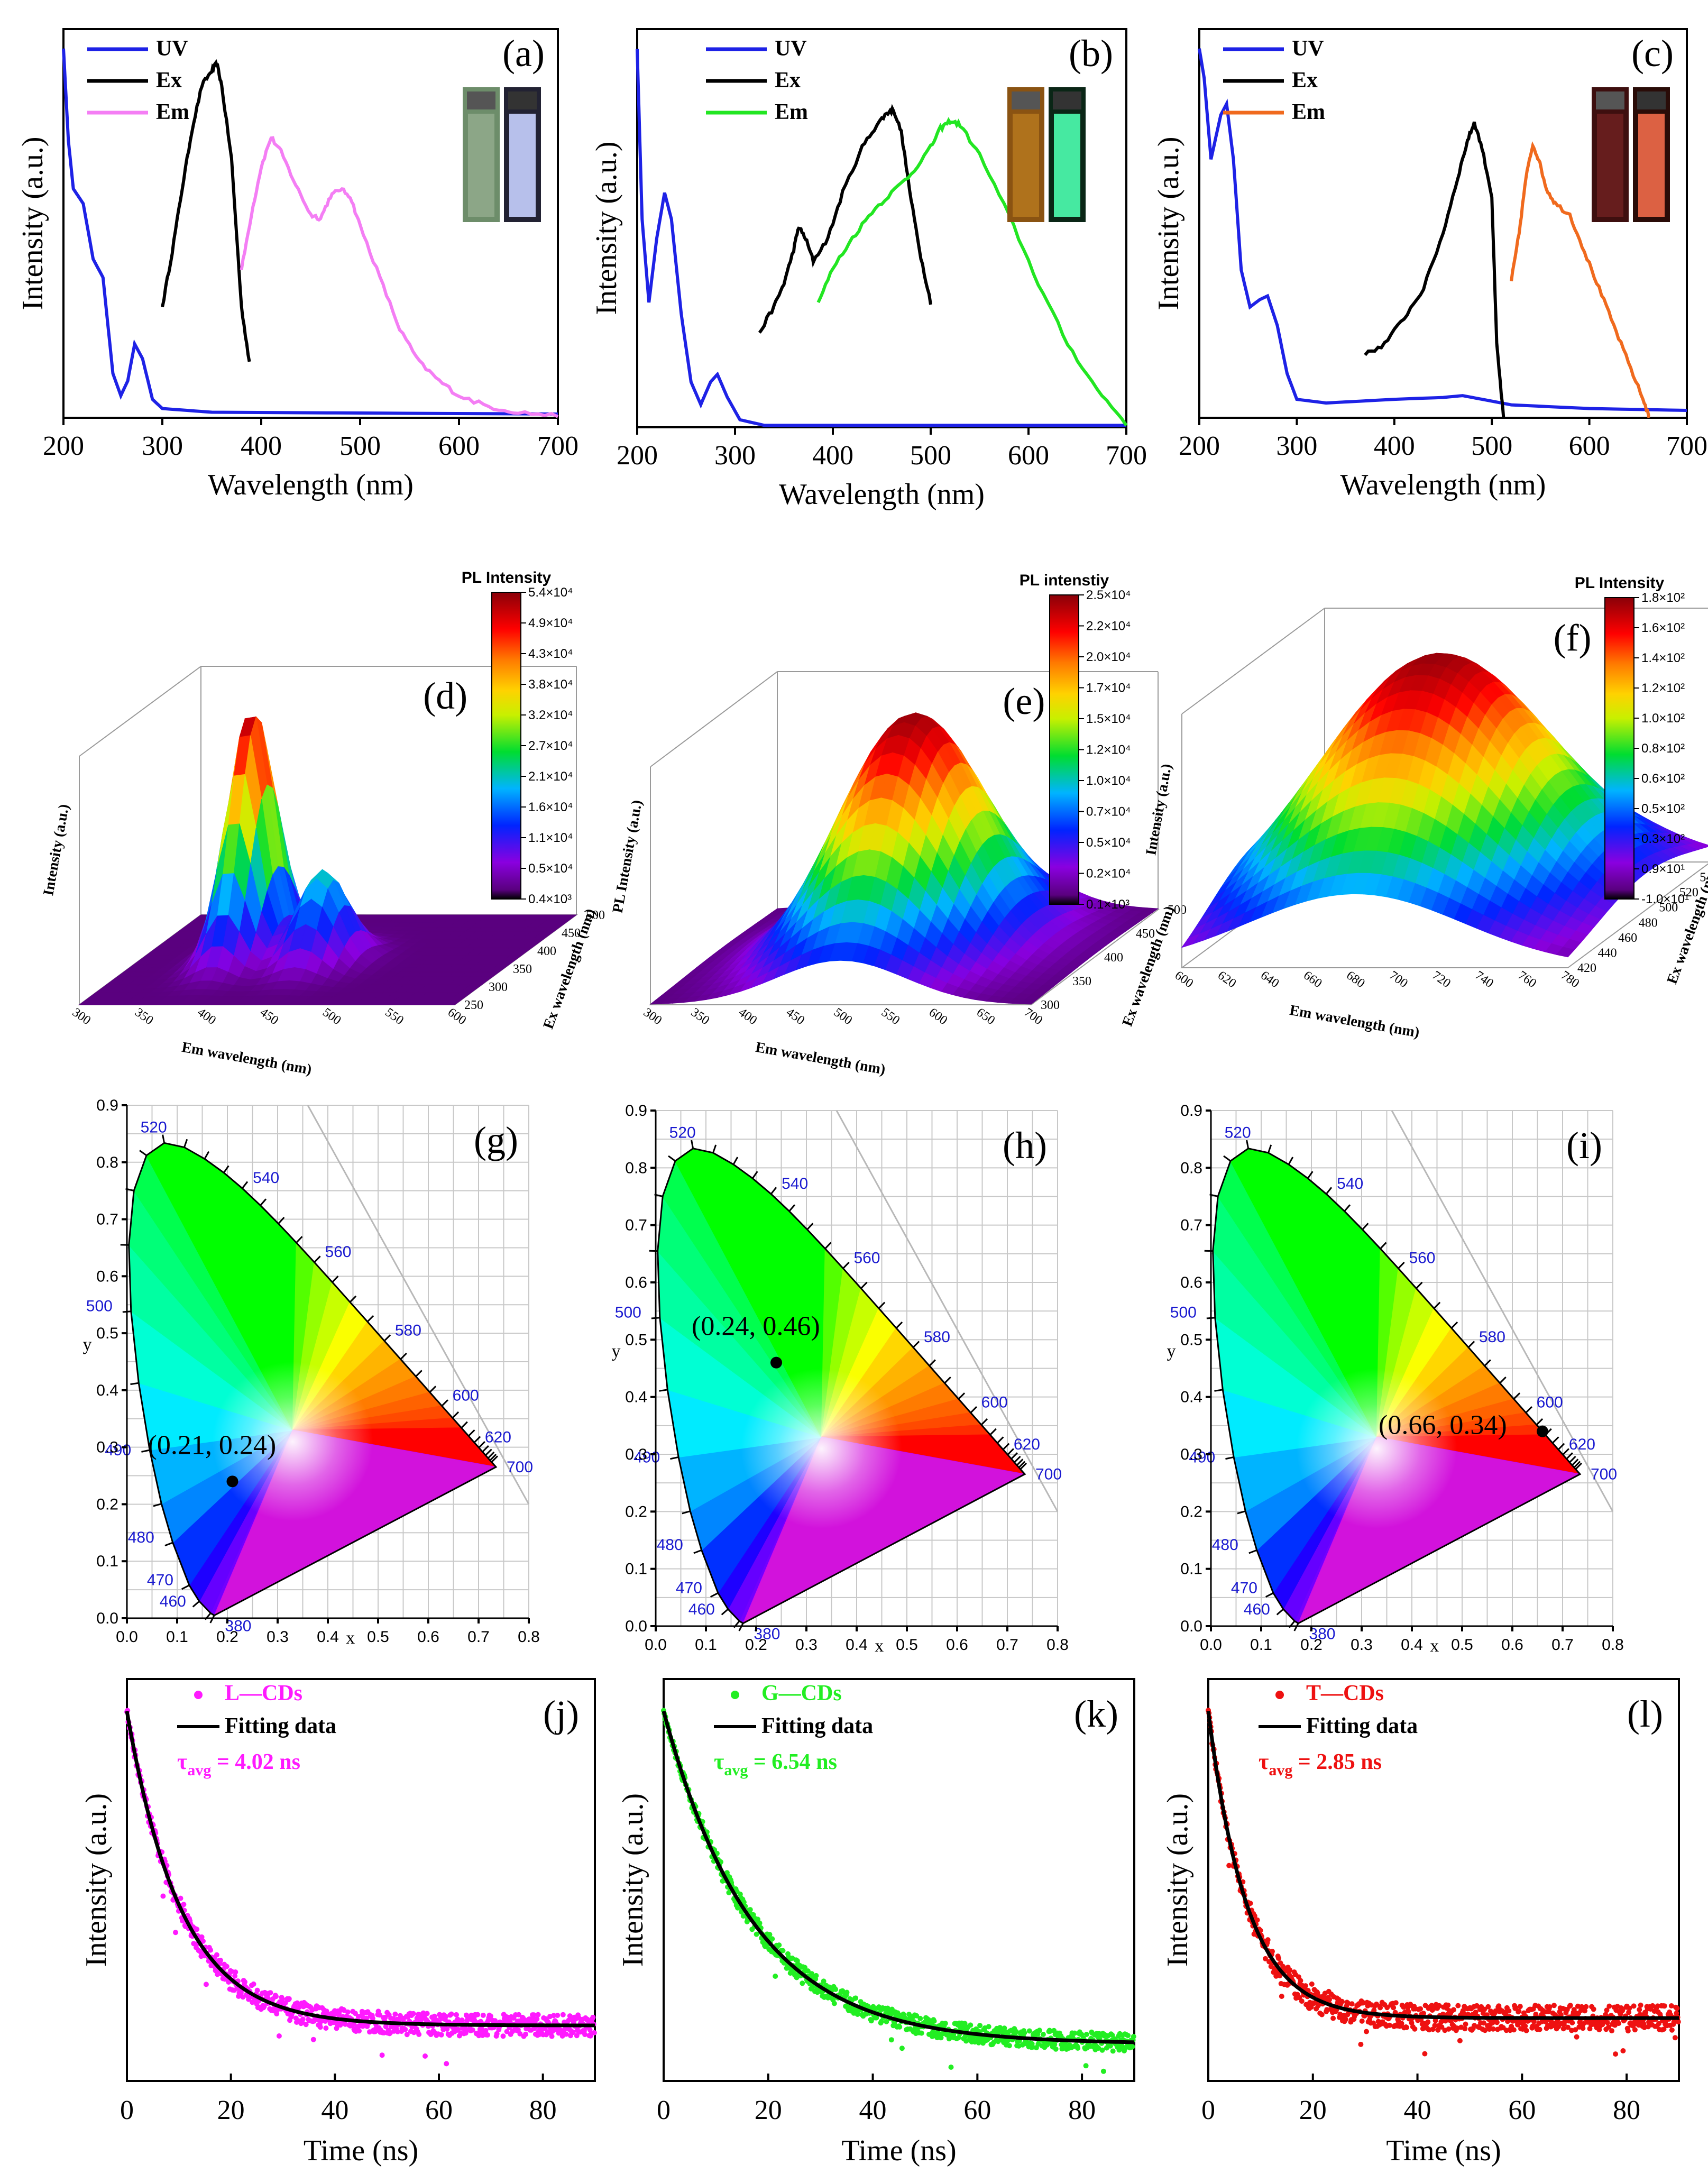  Describe the element at coordinates (313, 1379) in the screenshot. I see `spectral-locus` at that location.